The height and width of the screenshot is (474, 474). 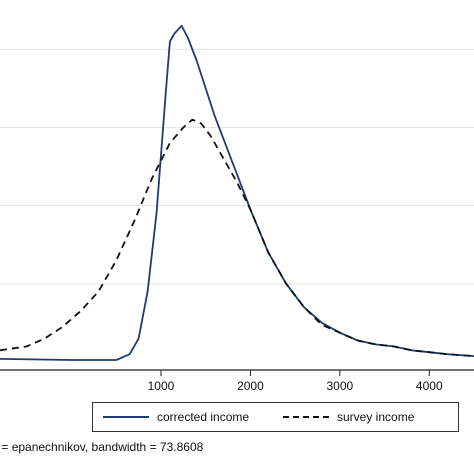 What do you see at coordinates (275, 417) in the screenshot?
I see `legend: corrected income survey income` at bounding box center [275, 417].